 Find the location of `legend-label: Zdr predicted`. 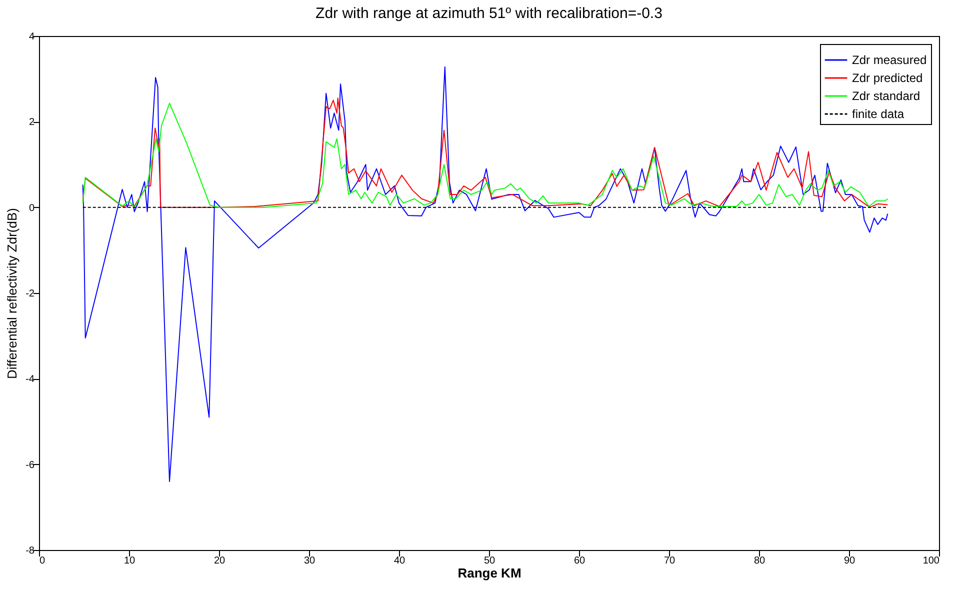

legend-label: Zdr predicted is located at coordinates (887, 78).